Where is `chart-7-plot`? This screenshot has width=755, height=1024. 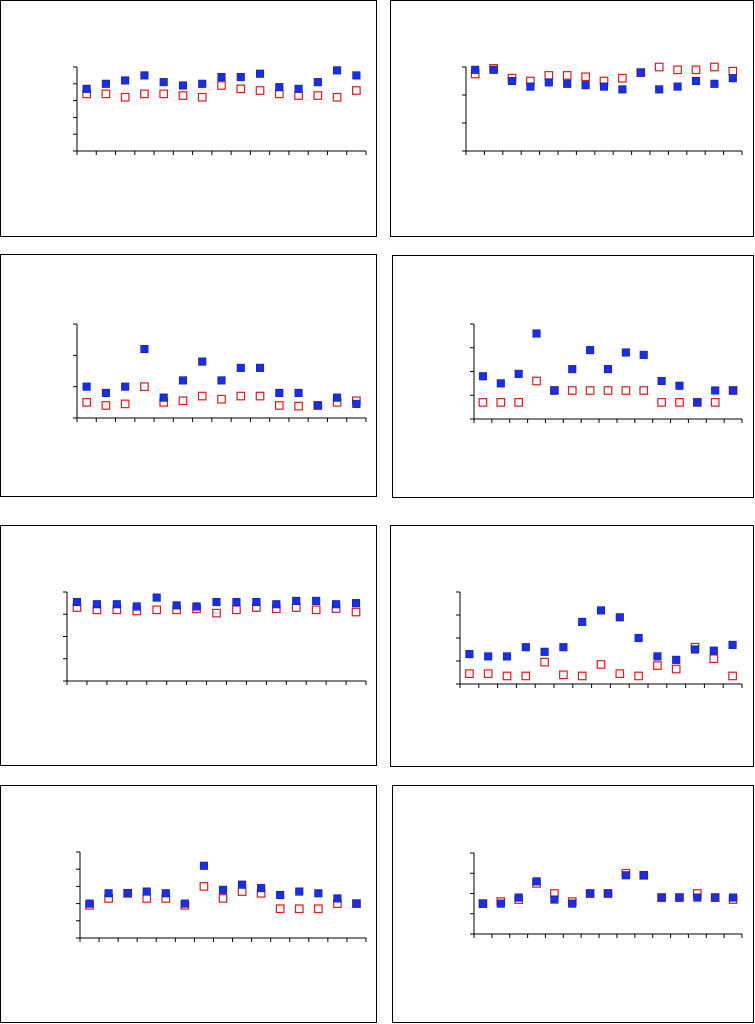 chart-7-plot is located at coordinates (221, 896).